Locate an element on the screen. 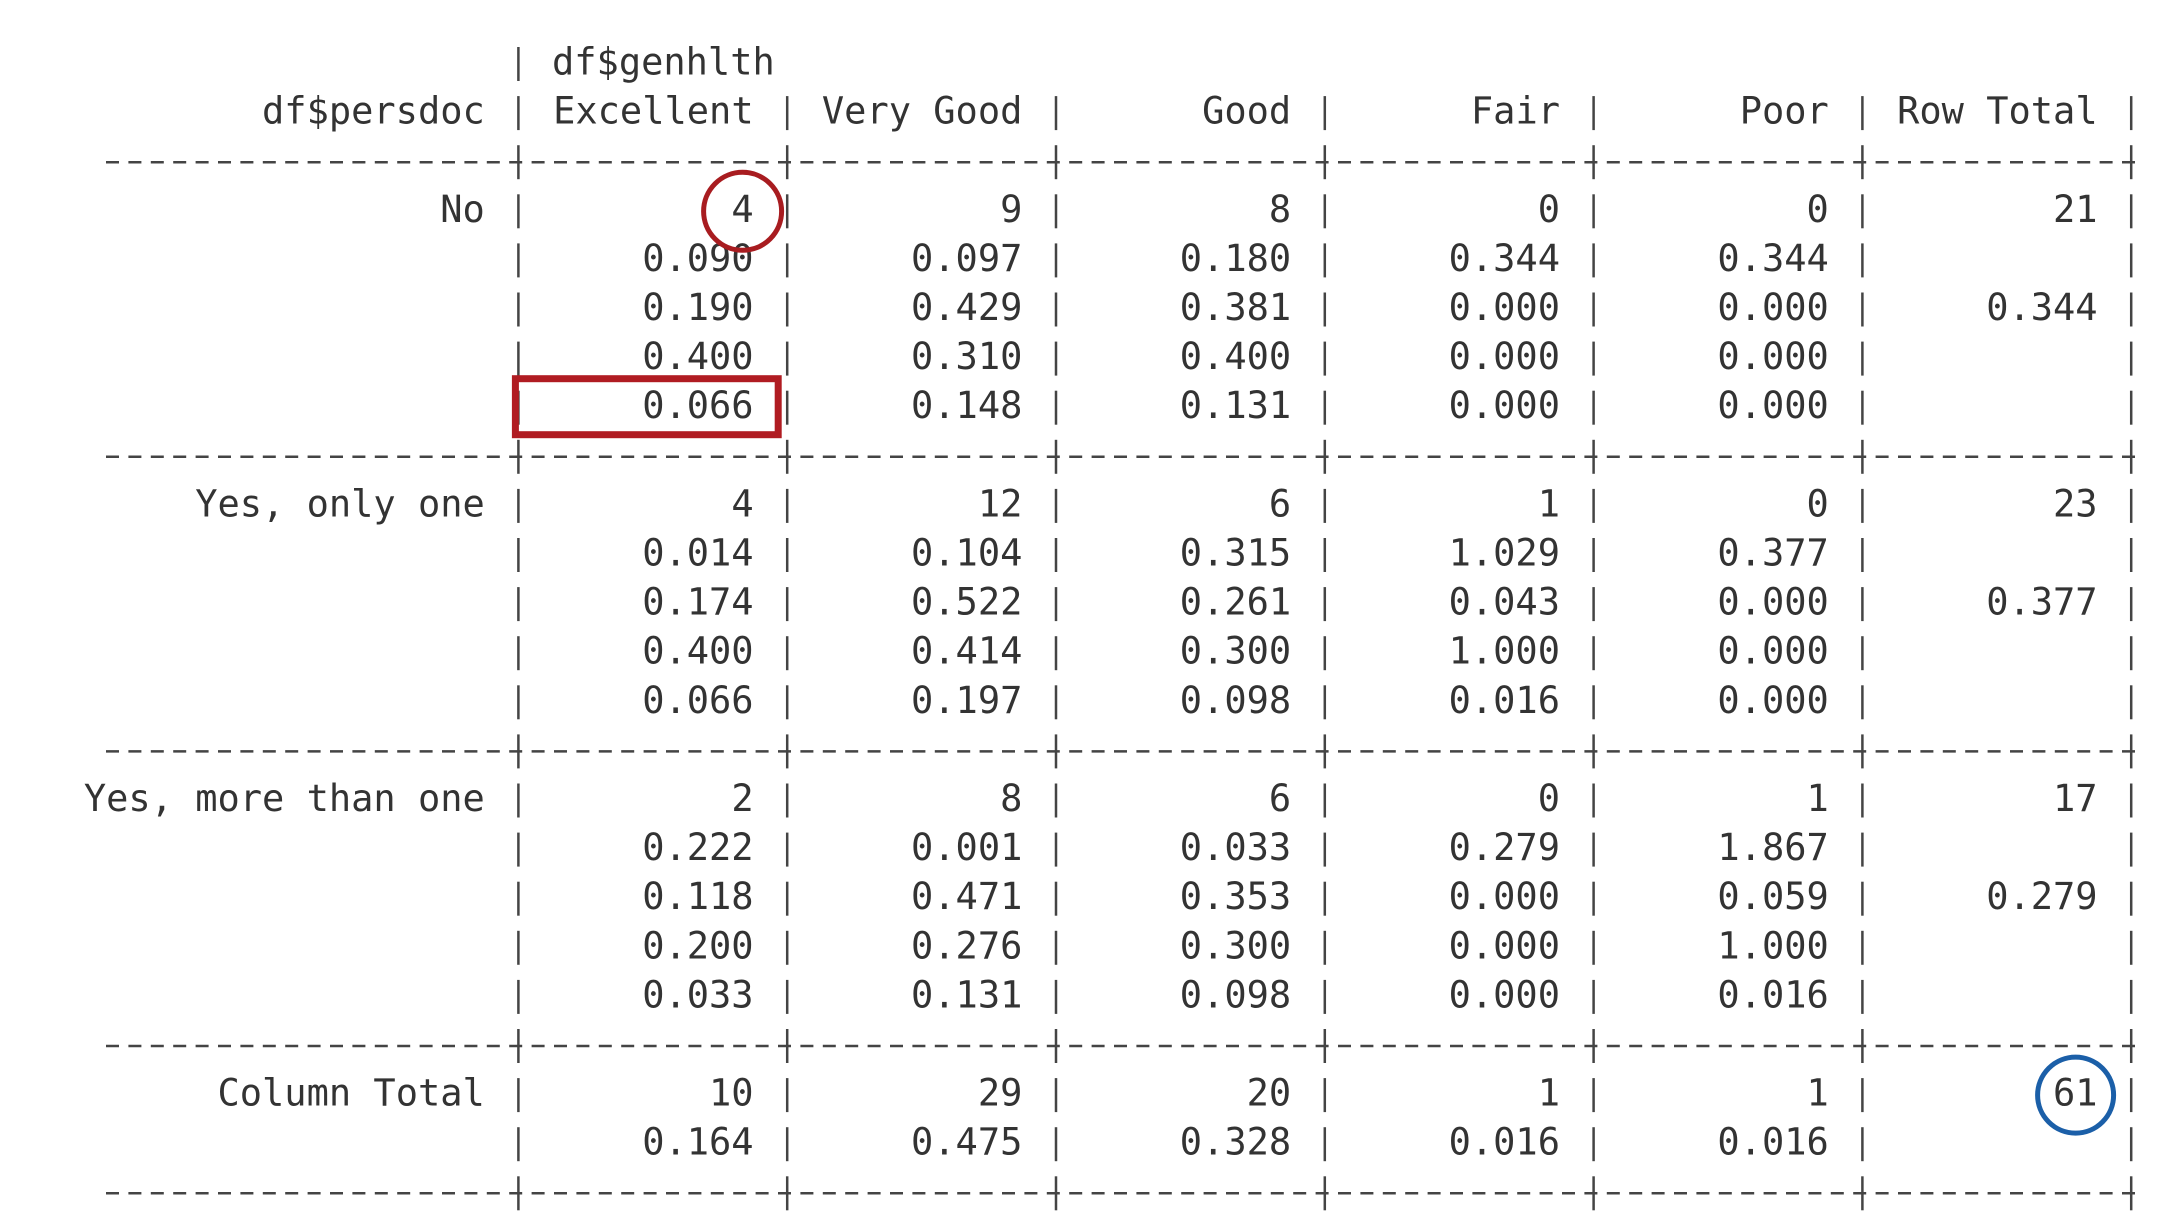 Image resolution: width=2160 pixels, height=1215 pixels. cell-value: 0.200 is located at coordinates (697, 945).